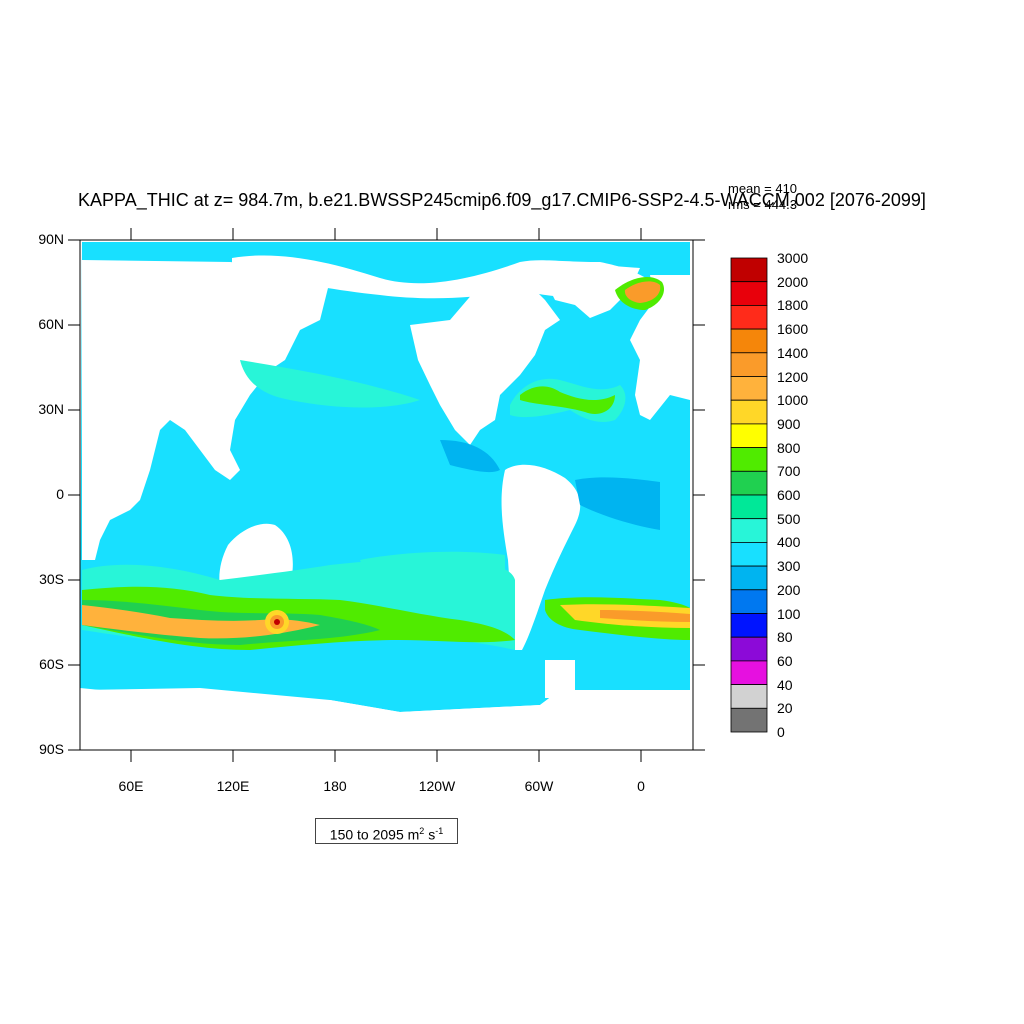 The width and height of the screenshot is (1024, 1024). Describe the element at coordinates (781, 732) in the screenshot. I see `colorbar-label: 0` at that location.